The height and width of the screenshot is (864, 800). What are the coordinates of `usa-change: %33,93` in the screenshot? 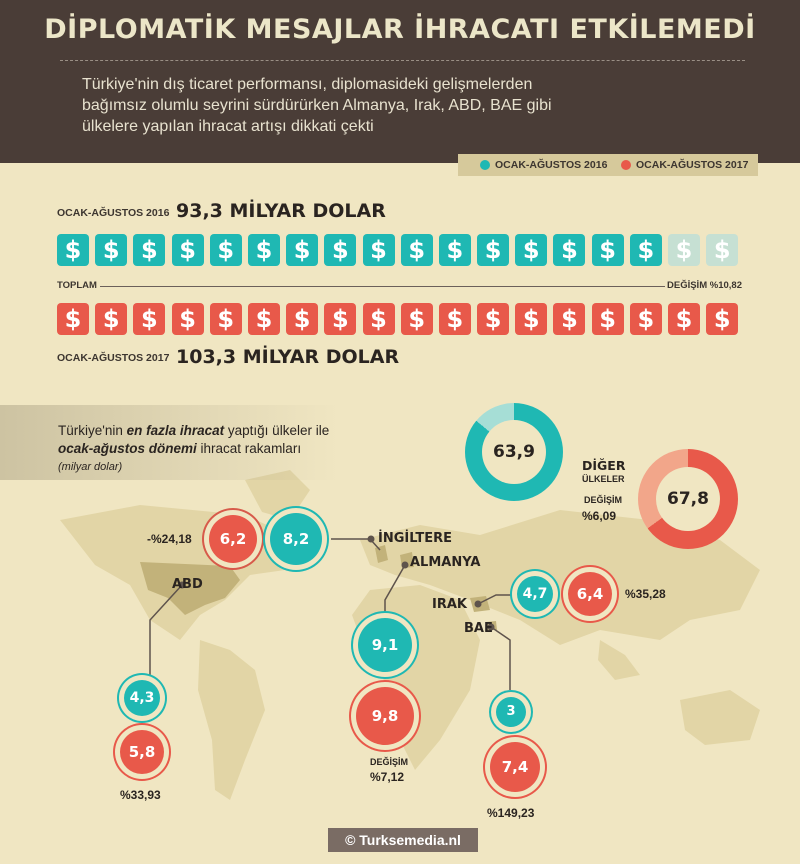 It's located at (140, 795).